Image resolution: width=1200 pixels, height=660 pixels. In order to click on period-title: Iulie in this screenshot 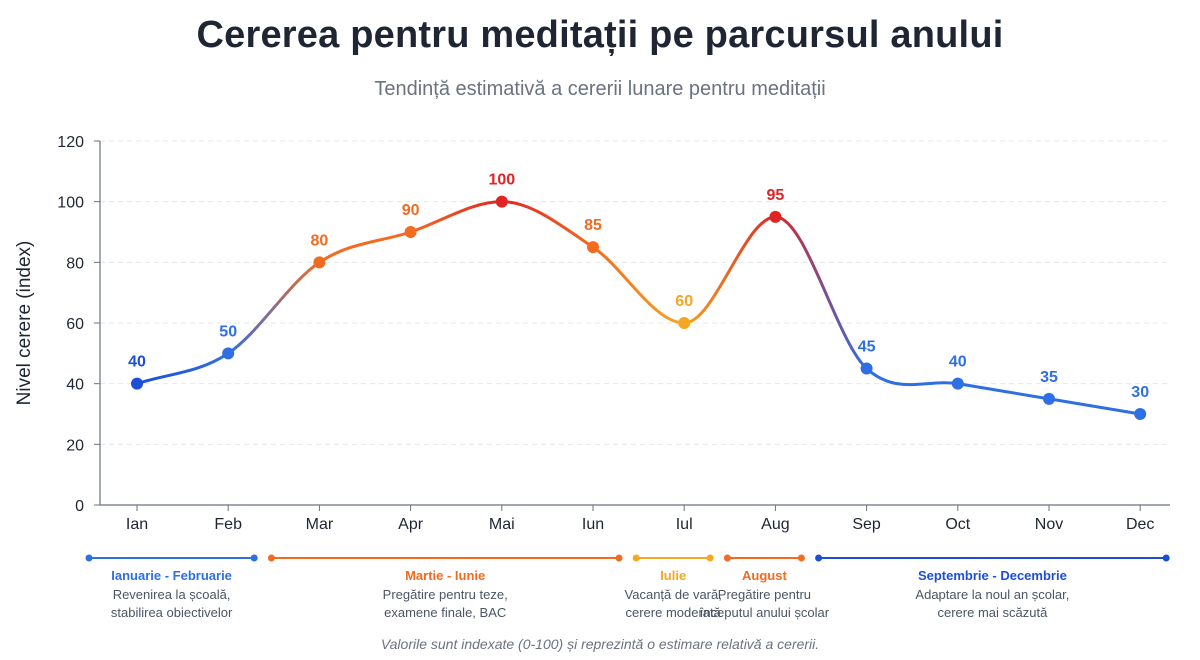, I will do `click(673, 575)`.